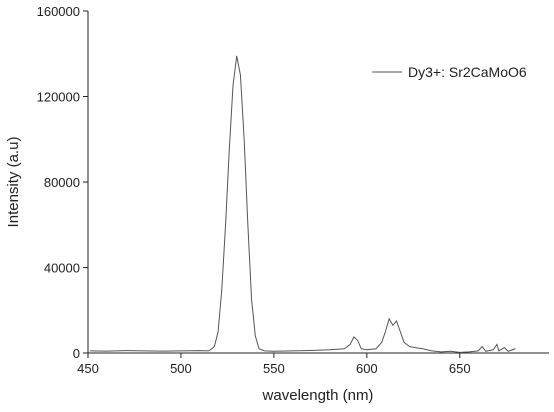  Describe the element at coordinates (460, 368) in the screenshot. I see `x-tick-label: 650` at that location.